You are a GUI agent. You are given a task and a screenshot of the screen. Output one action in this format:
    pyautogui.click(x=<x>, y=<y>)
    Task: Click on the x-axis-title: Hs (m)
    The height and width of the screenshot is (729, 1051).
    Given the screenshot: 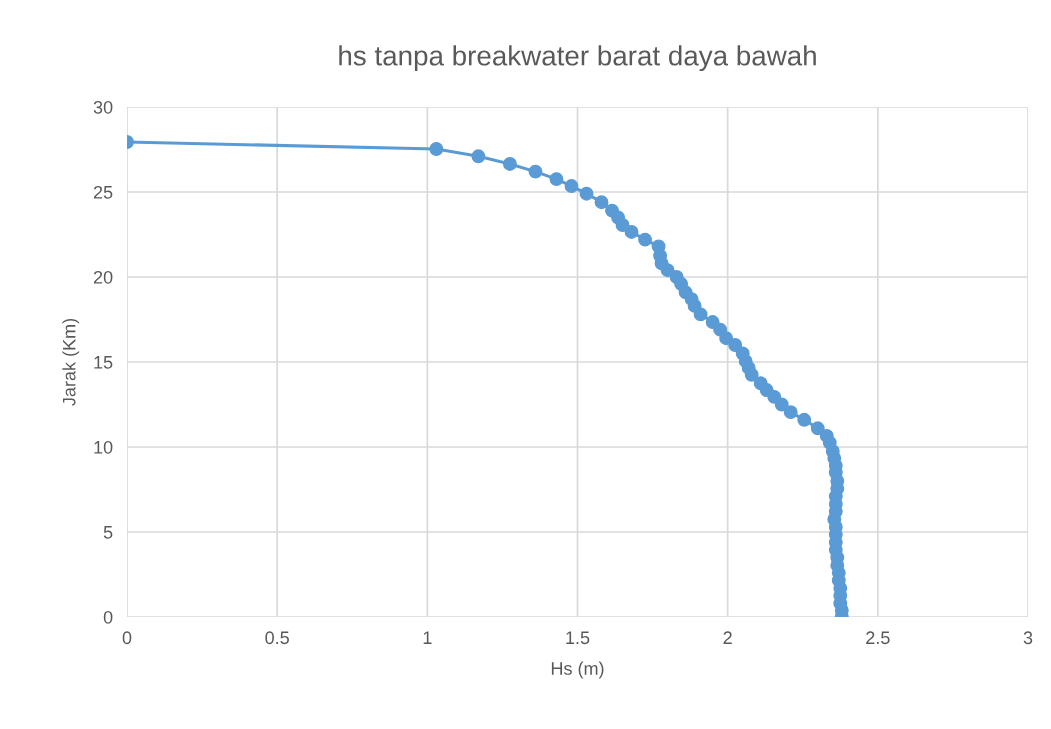 What is the action you would take?
    pyautogui.click(x=577, y=670)
    